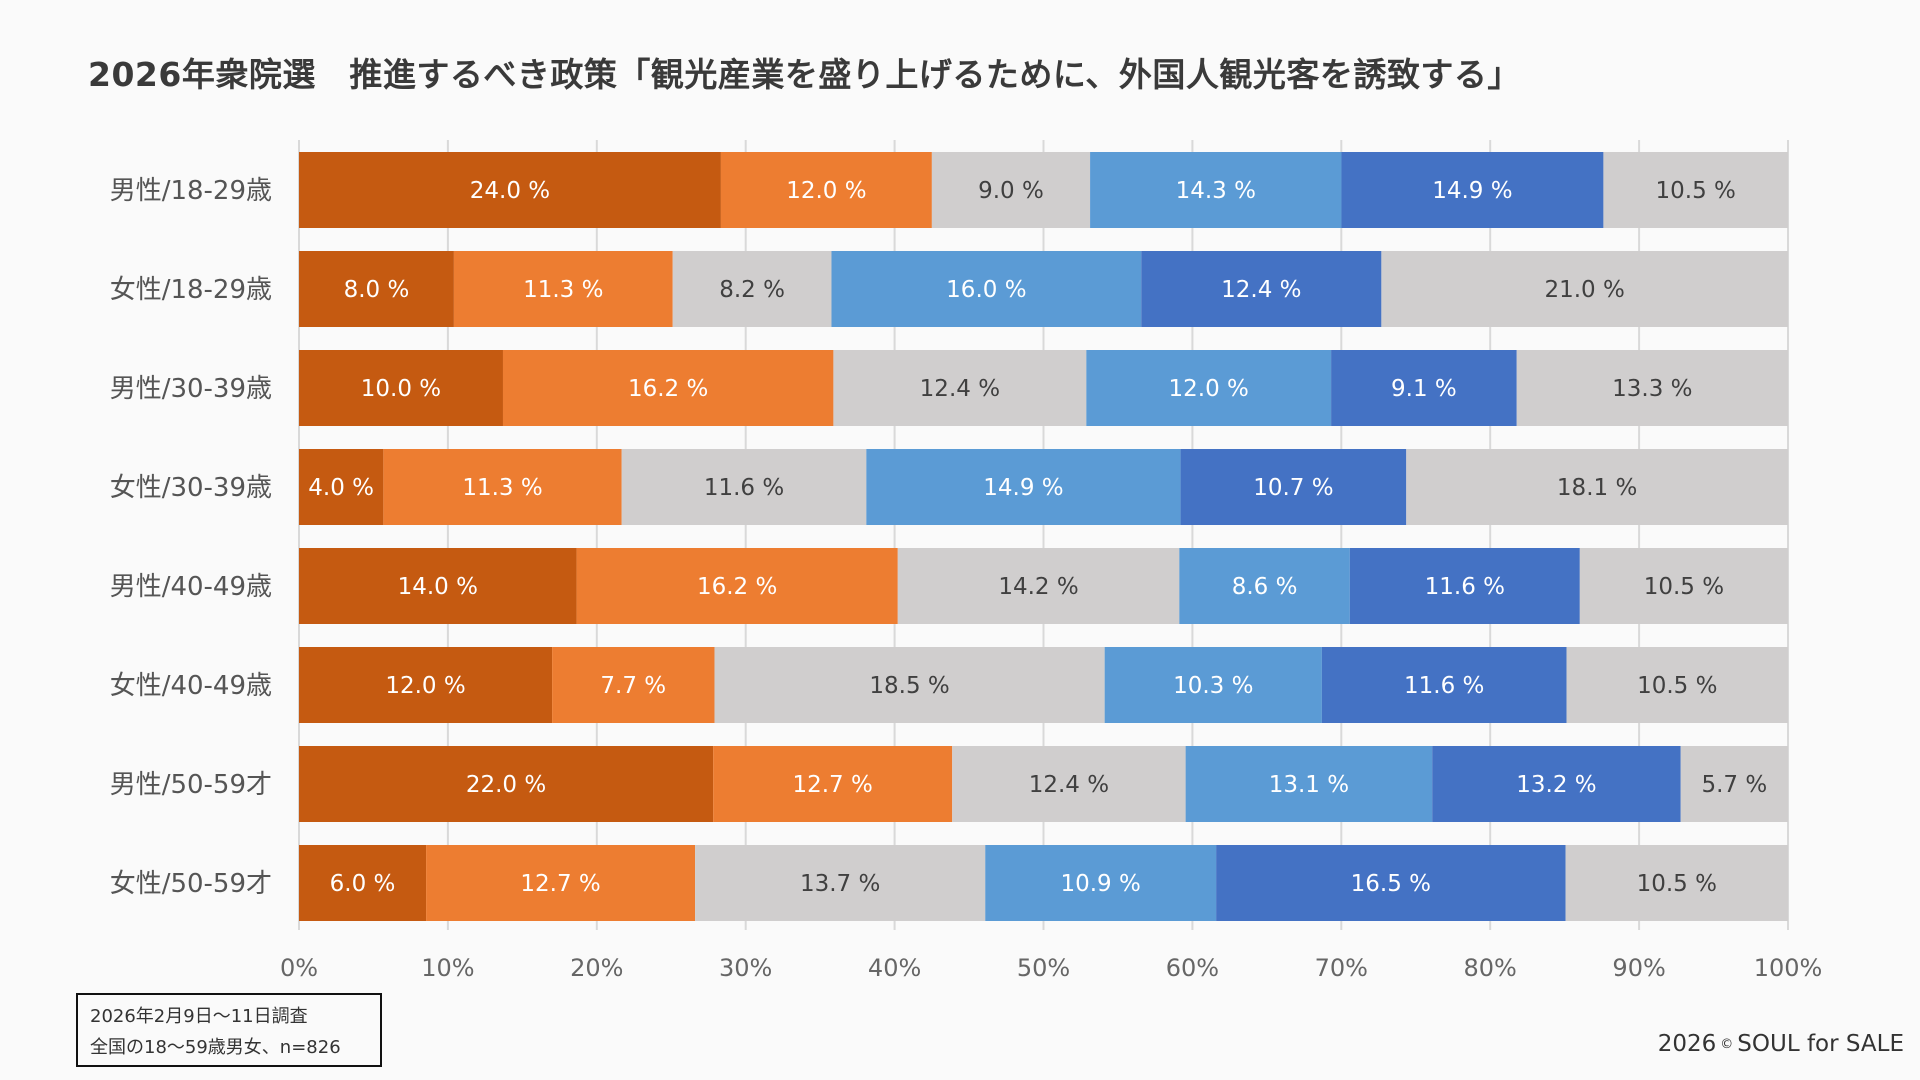 This screenshot has height=1080, width=1920. I want to click on copyright-symbol: ©, so click(1727, 1044).